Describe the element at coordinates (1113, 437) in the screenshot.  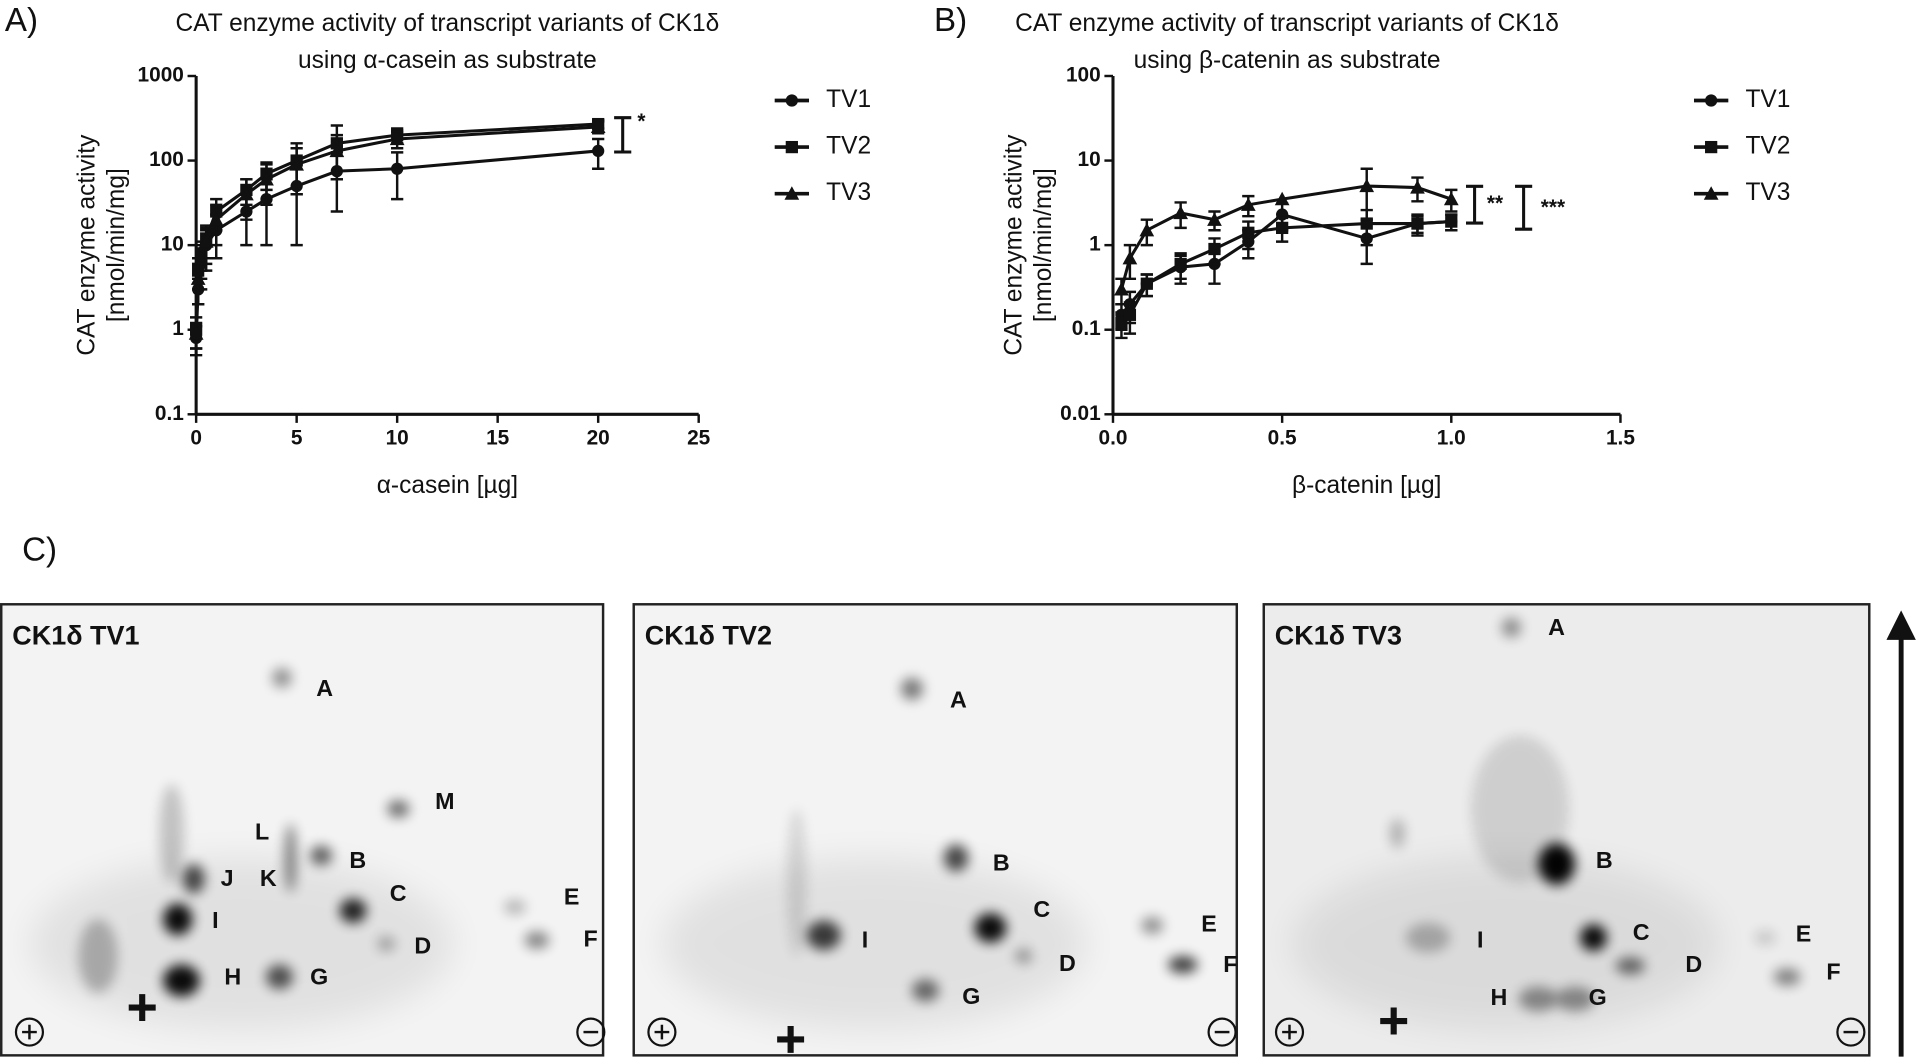
I see `x-tick-label: 0.0` at that location.